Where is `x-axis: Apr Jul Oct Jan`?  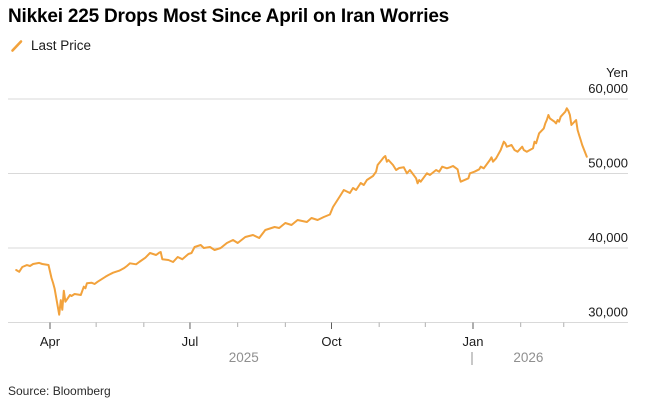
x-axis: Apr Jul Oct Jan is located at coordinates (302, 335).